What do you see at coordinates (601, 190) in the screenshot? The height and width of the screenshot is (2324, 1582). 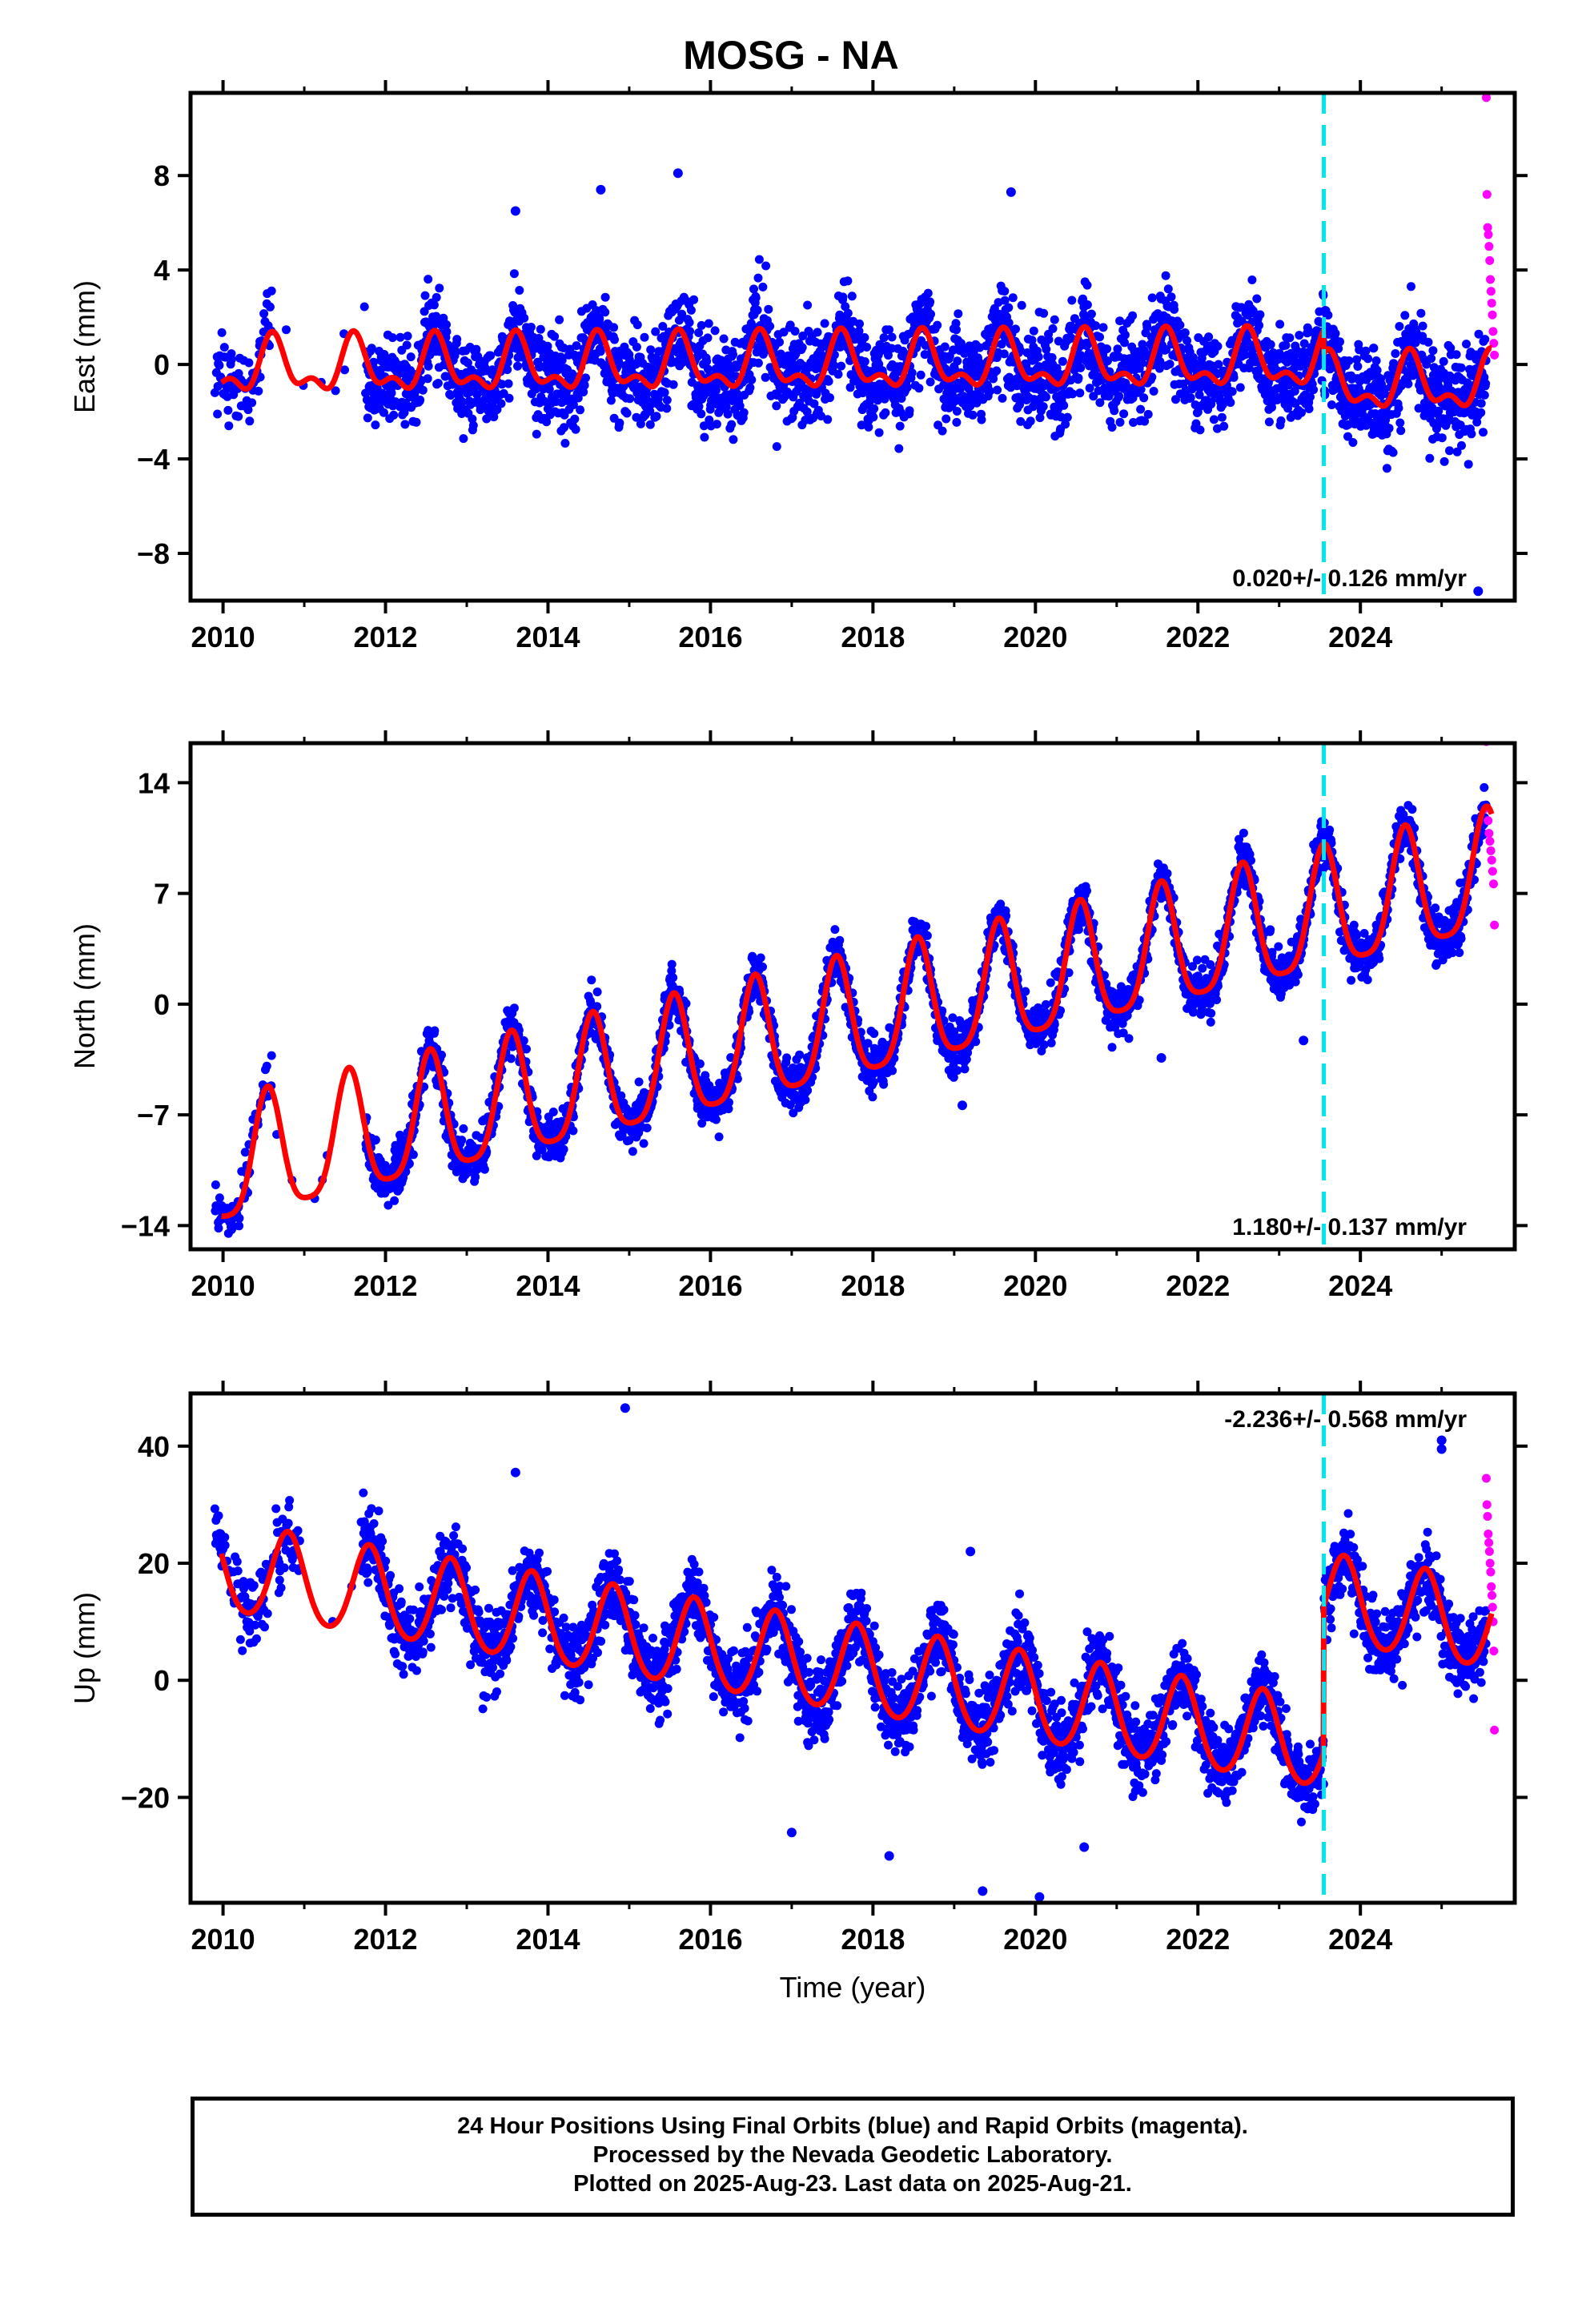 I see `outlier-point` at bounding box center [601, 190].